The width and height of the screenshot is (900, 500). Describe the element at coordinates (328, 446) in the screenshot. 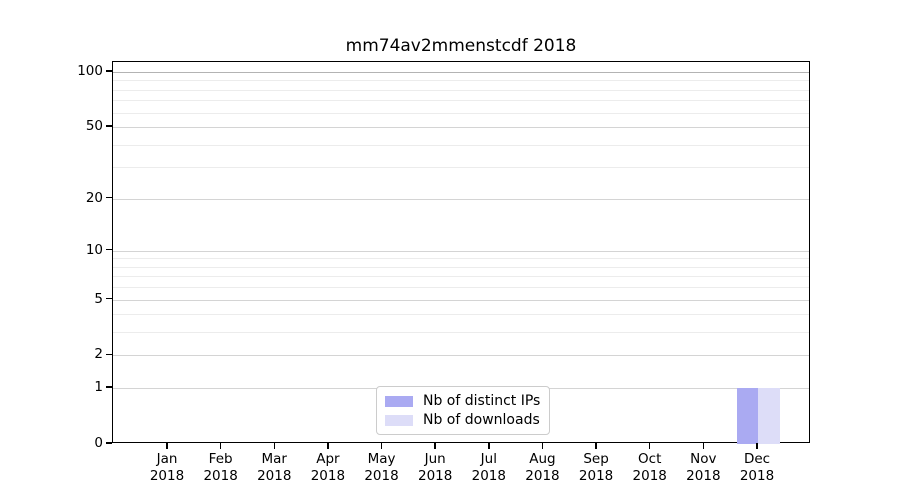

I see `x-tick-mark-apr` at that location.